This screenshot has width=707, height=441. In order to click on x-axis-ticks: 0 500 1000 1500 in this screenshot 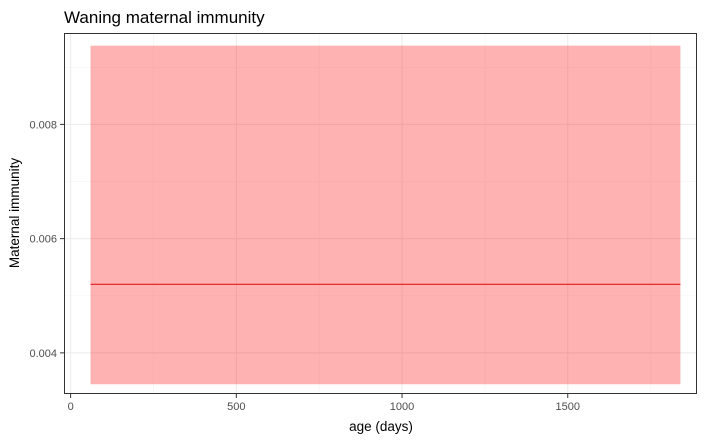, I will do `click(324, 403)`.